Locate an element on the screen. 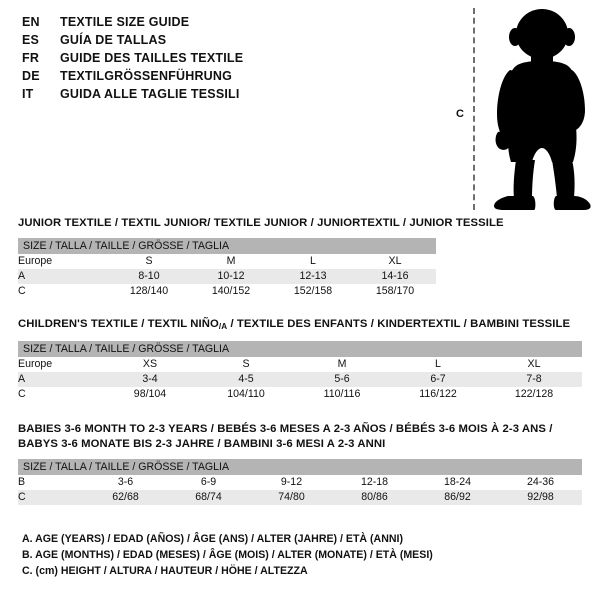  language-row: FR GUIDE DES TAILLES TEXTILE is located at coordinates (222, 58).